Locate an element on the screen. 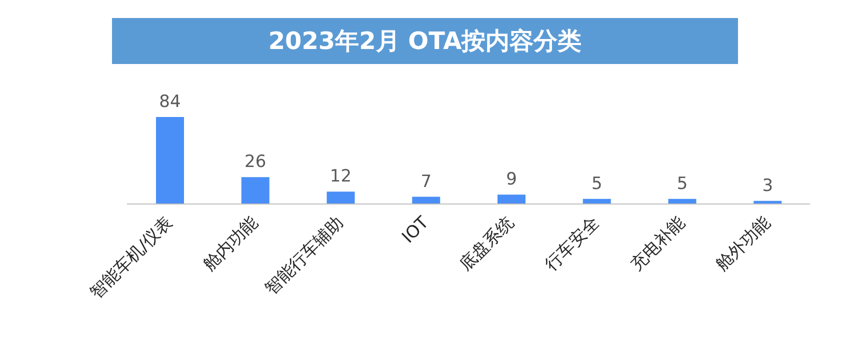  x-tick-label: 智能行车辅助 is located at coordinates (304, 256).